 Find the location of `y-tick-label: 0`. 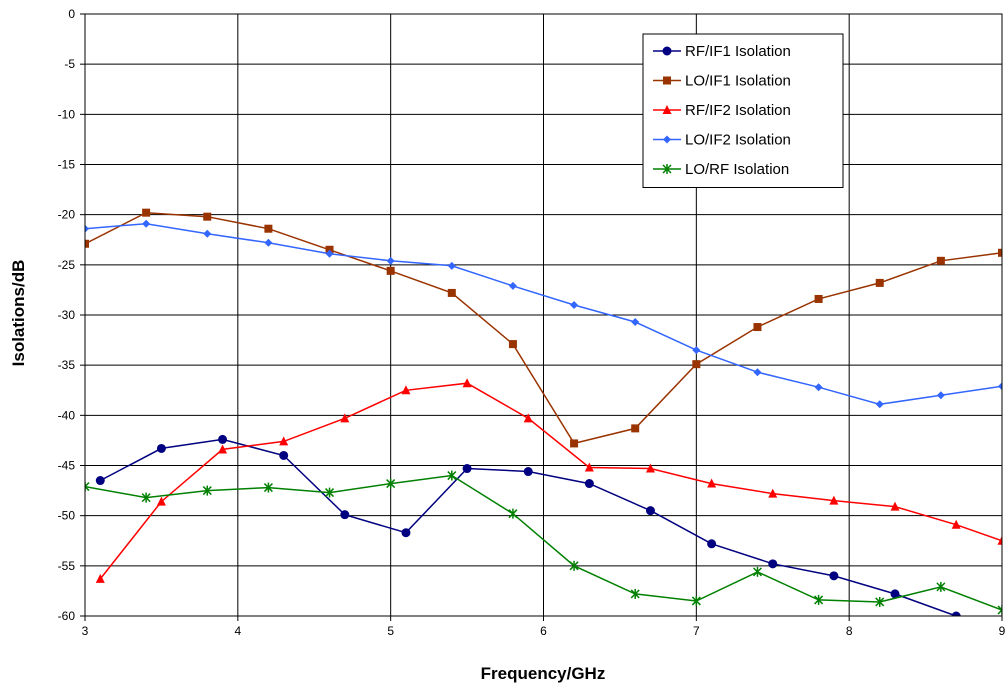

y-tick-label: 0 is located at coordinates (71, 14).